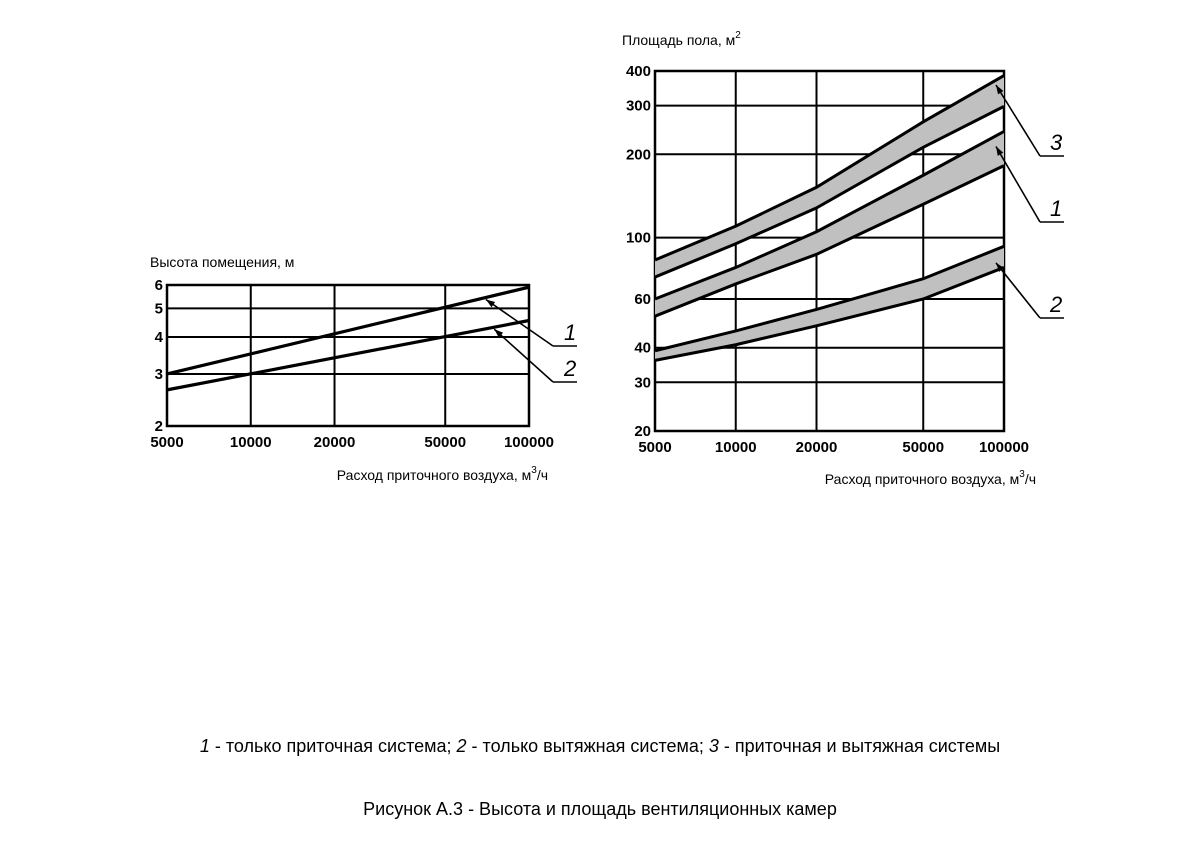 Image resolution: width=1200 pixels, height=842 pixels. I want to click on area-chart-callout-label-3: 3, so click(1056, 142).